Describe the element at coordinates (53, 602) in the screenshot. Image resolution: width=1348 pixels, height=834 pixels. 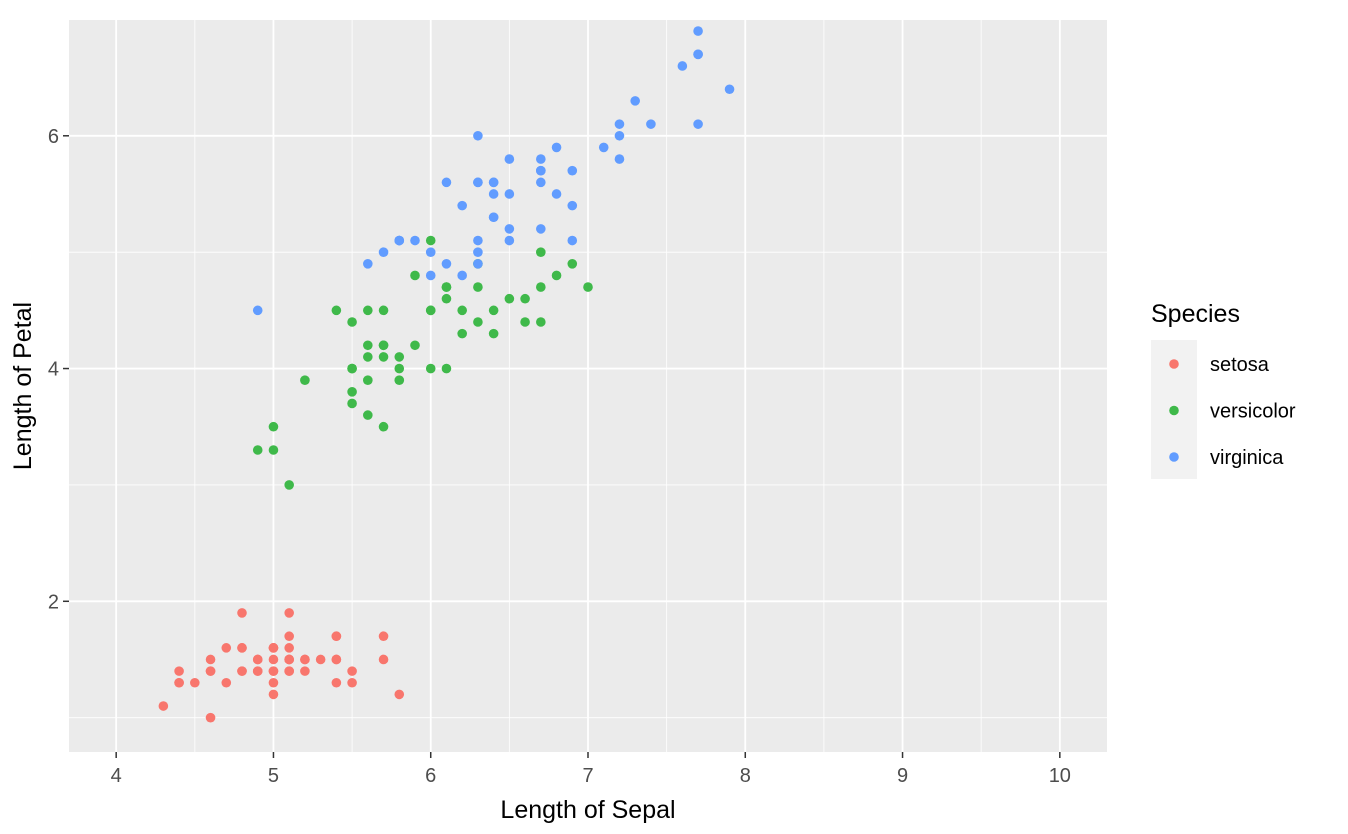
I see `y-tick-label: 2` at that location.